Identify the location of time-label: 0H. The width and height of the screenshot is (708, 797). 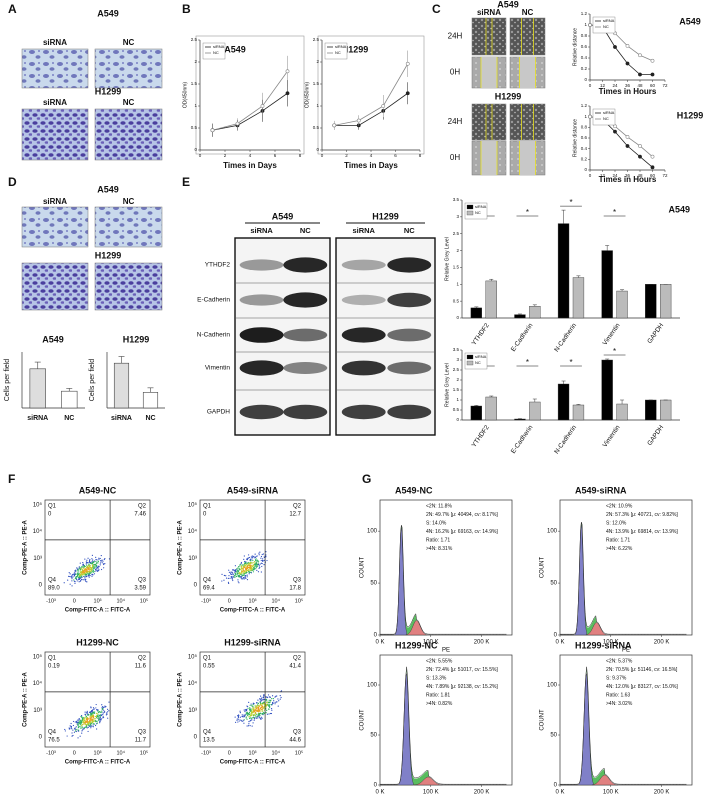
(455, 157).